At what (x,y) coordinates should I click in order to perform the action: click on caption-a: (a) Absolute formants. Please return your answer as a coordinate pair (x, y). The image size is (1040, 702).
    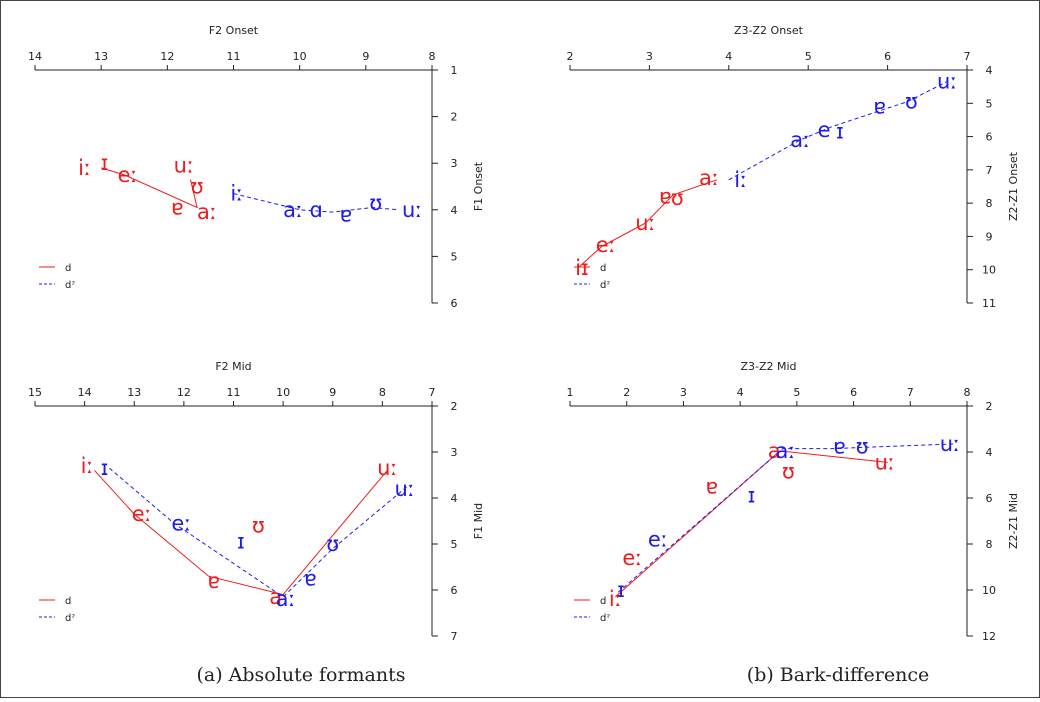
    Looking at the image, I should click on (300, 675).